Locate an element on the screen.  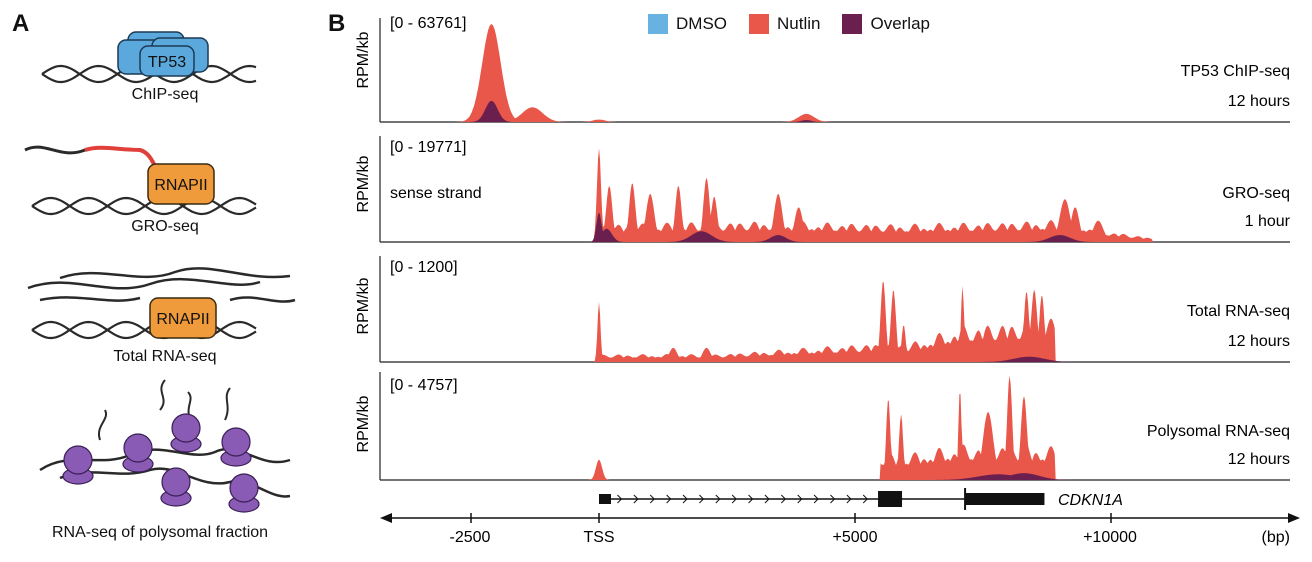
gene-name-label: CDKN1A is located at coordinates (1090, 500).